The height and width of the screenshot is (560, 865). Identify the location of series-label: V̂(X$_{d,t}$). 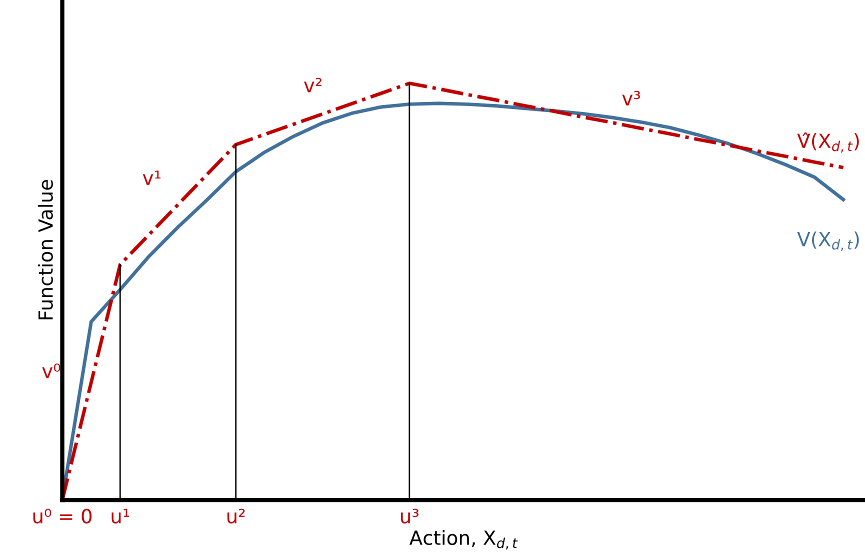
(828, 142).